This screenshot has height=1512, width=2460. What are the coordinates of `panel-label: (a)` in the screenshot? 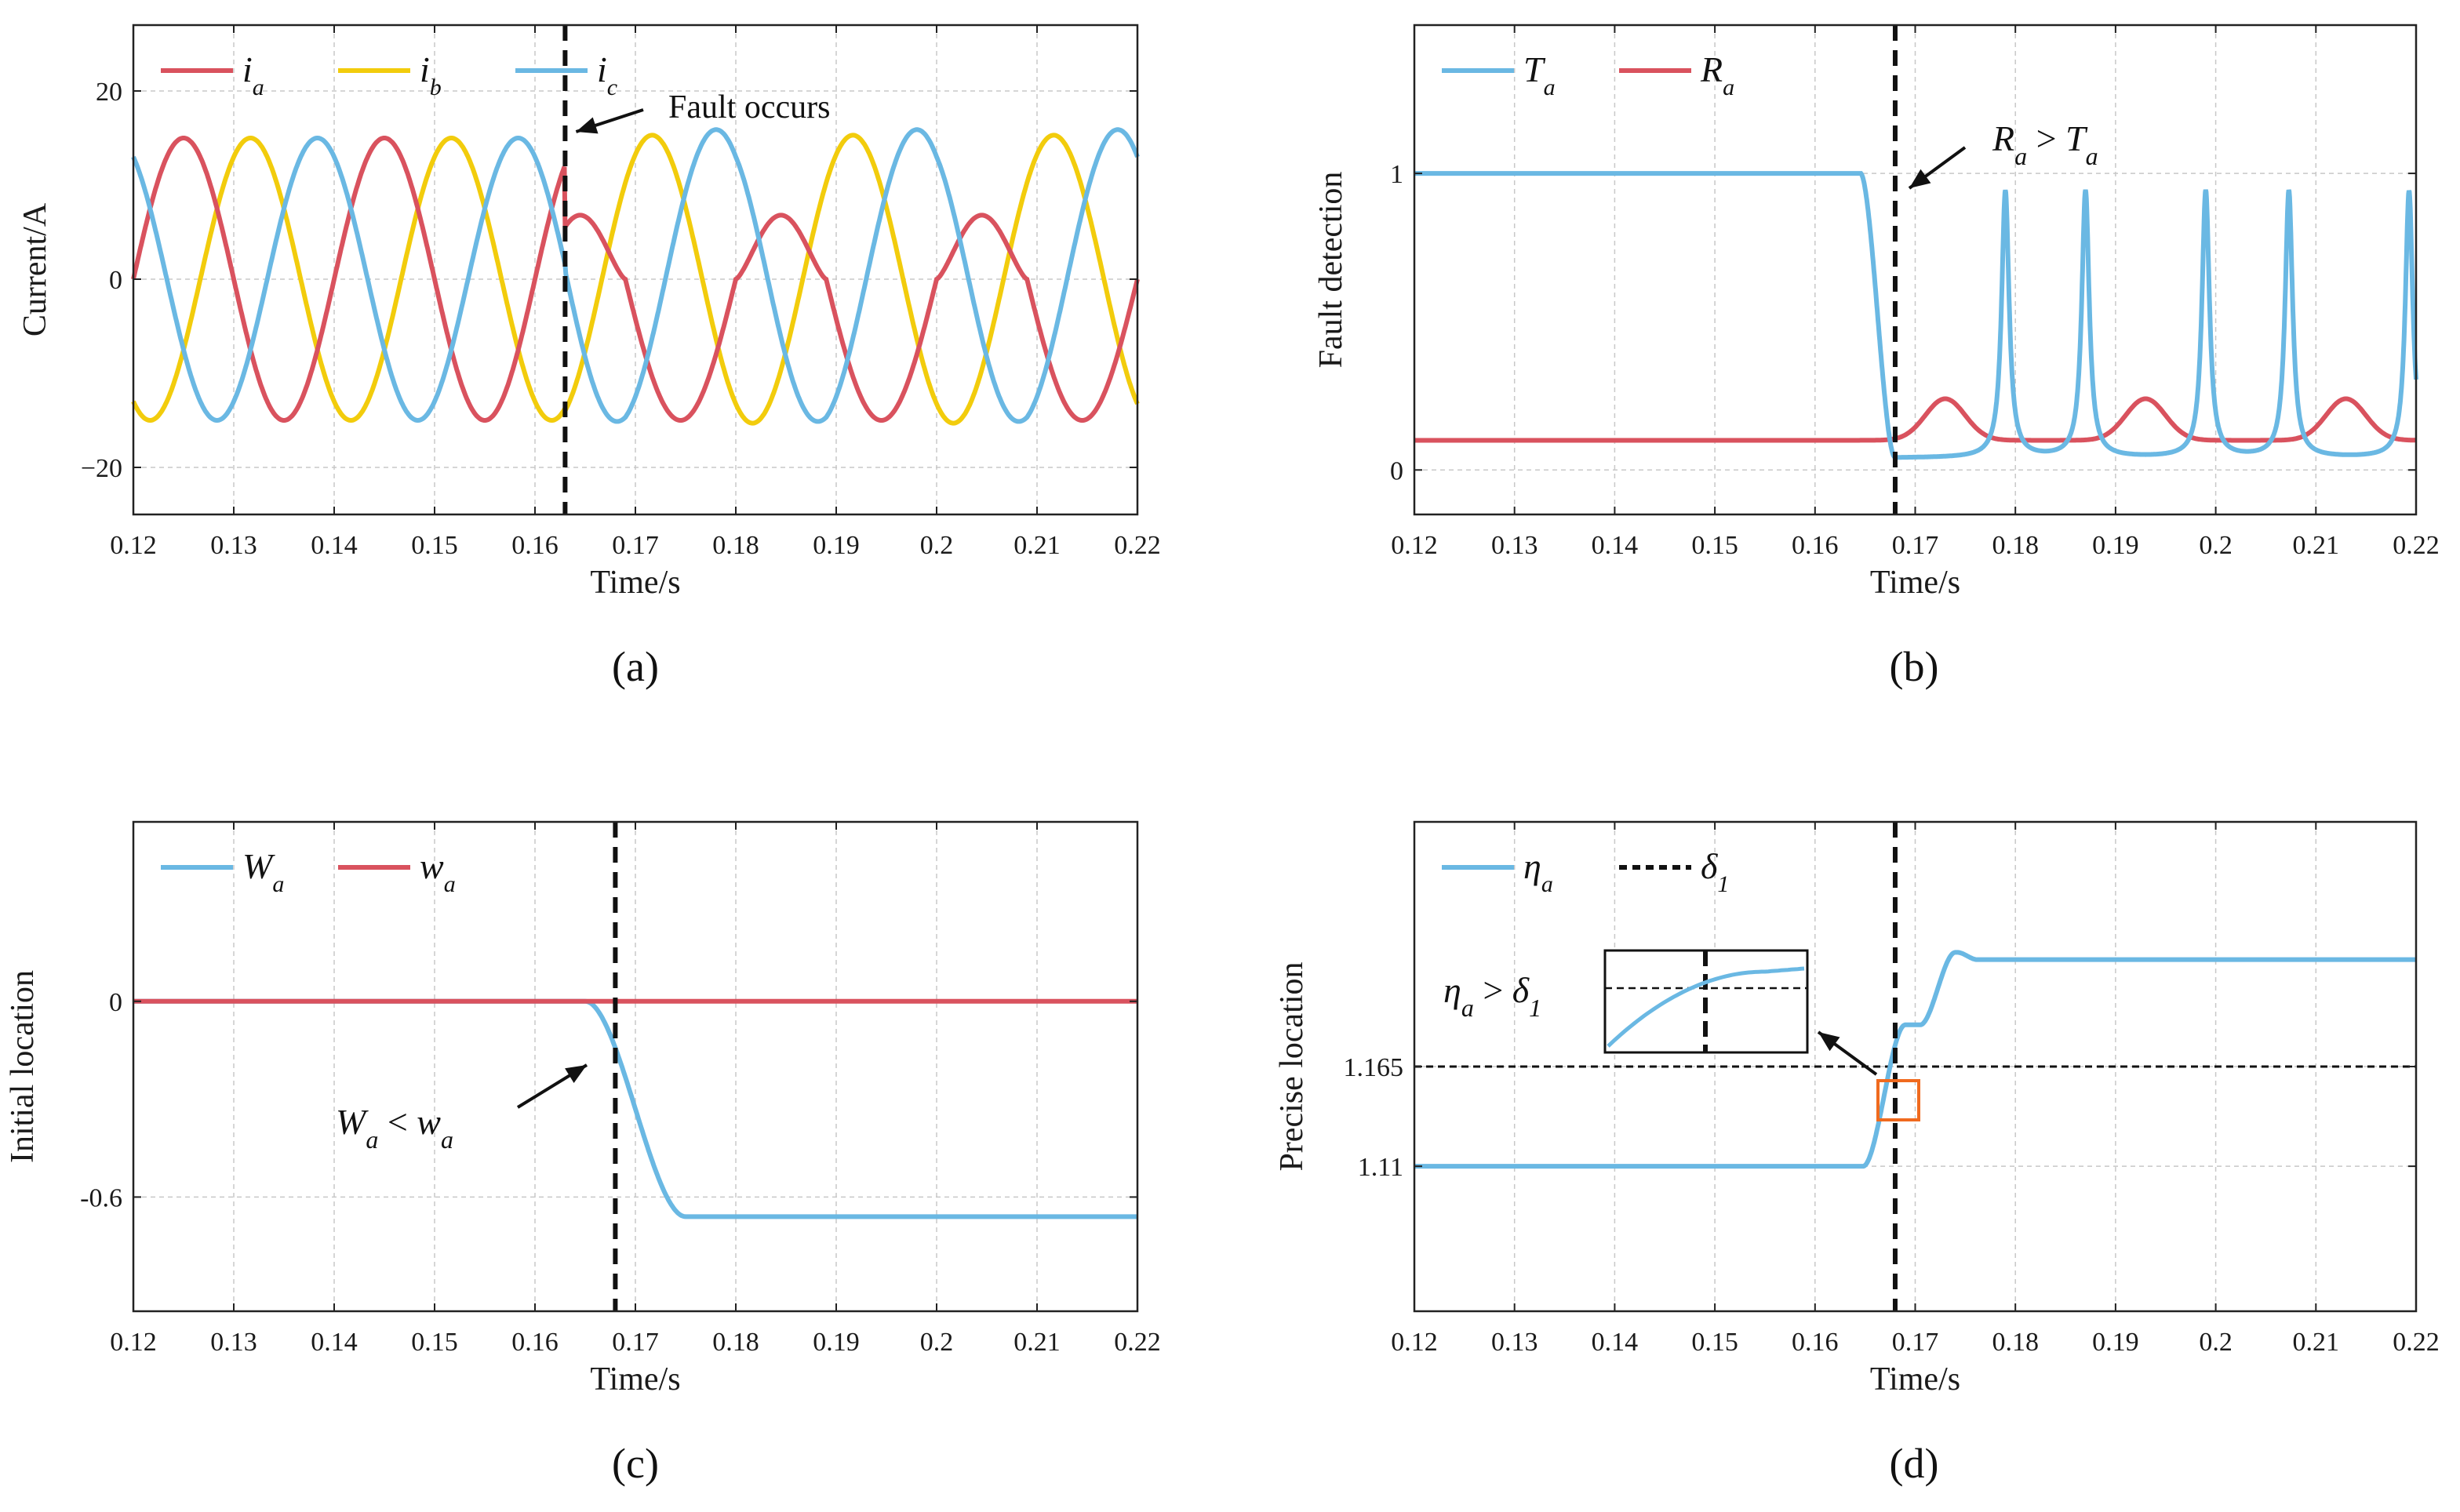 It's located at (636, 666).